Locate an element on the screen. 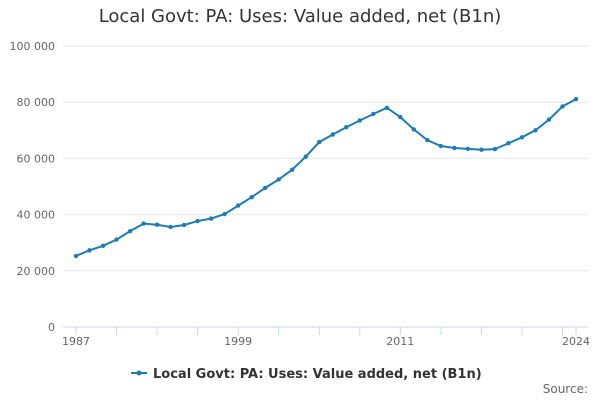 The width and height of the screenshot is (600, 400). y-tick-label: 100 000 is located at coordinates (33, 46).